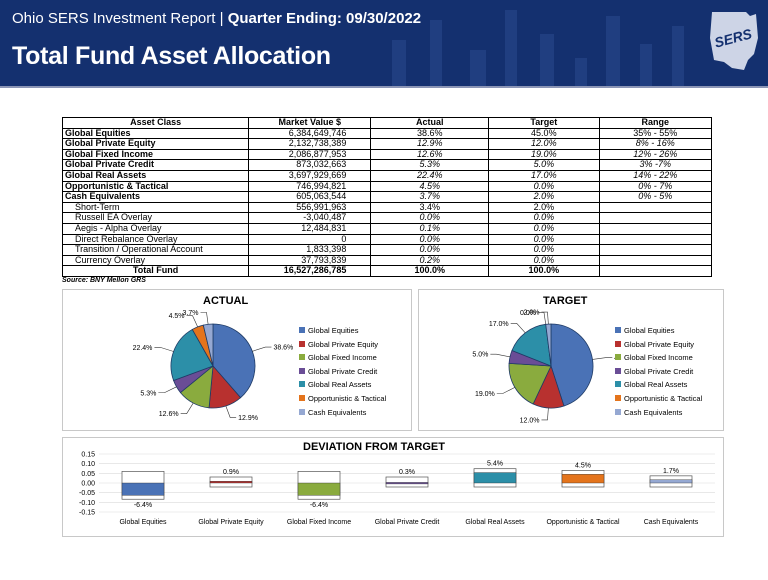  I want to click on target-cell: 5.0%, so click(544, 165).